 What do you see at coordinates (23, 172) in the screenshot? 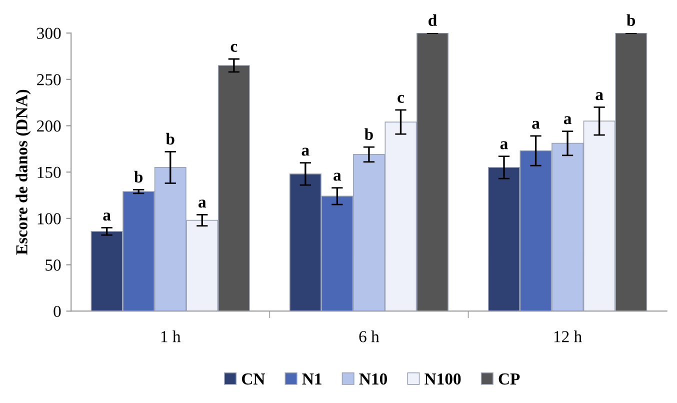
I see `y-axis-title: Escore de danos (DNA)` at bounding box center [23, 172].